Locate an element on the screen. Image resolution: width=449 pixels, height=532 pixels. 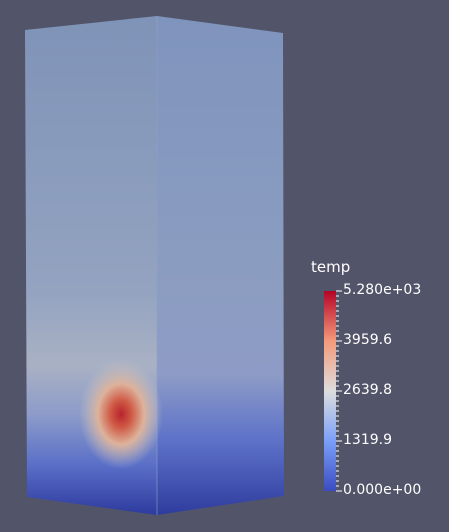
colorbar is located at coordinates (330, 391).